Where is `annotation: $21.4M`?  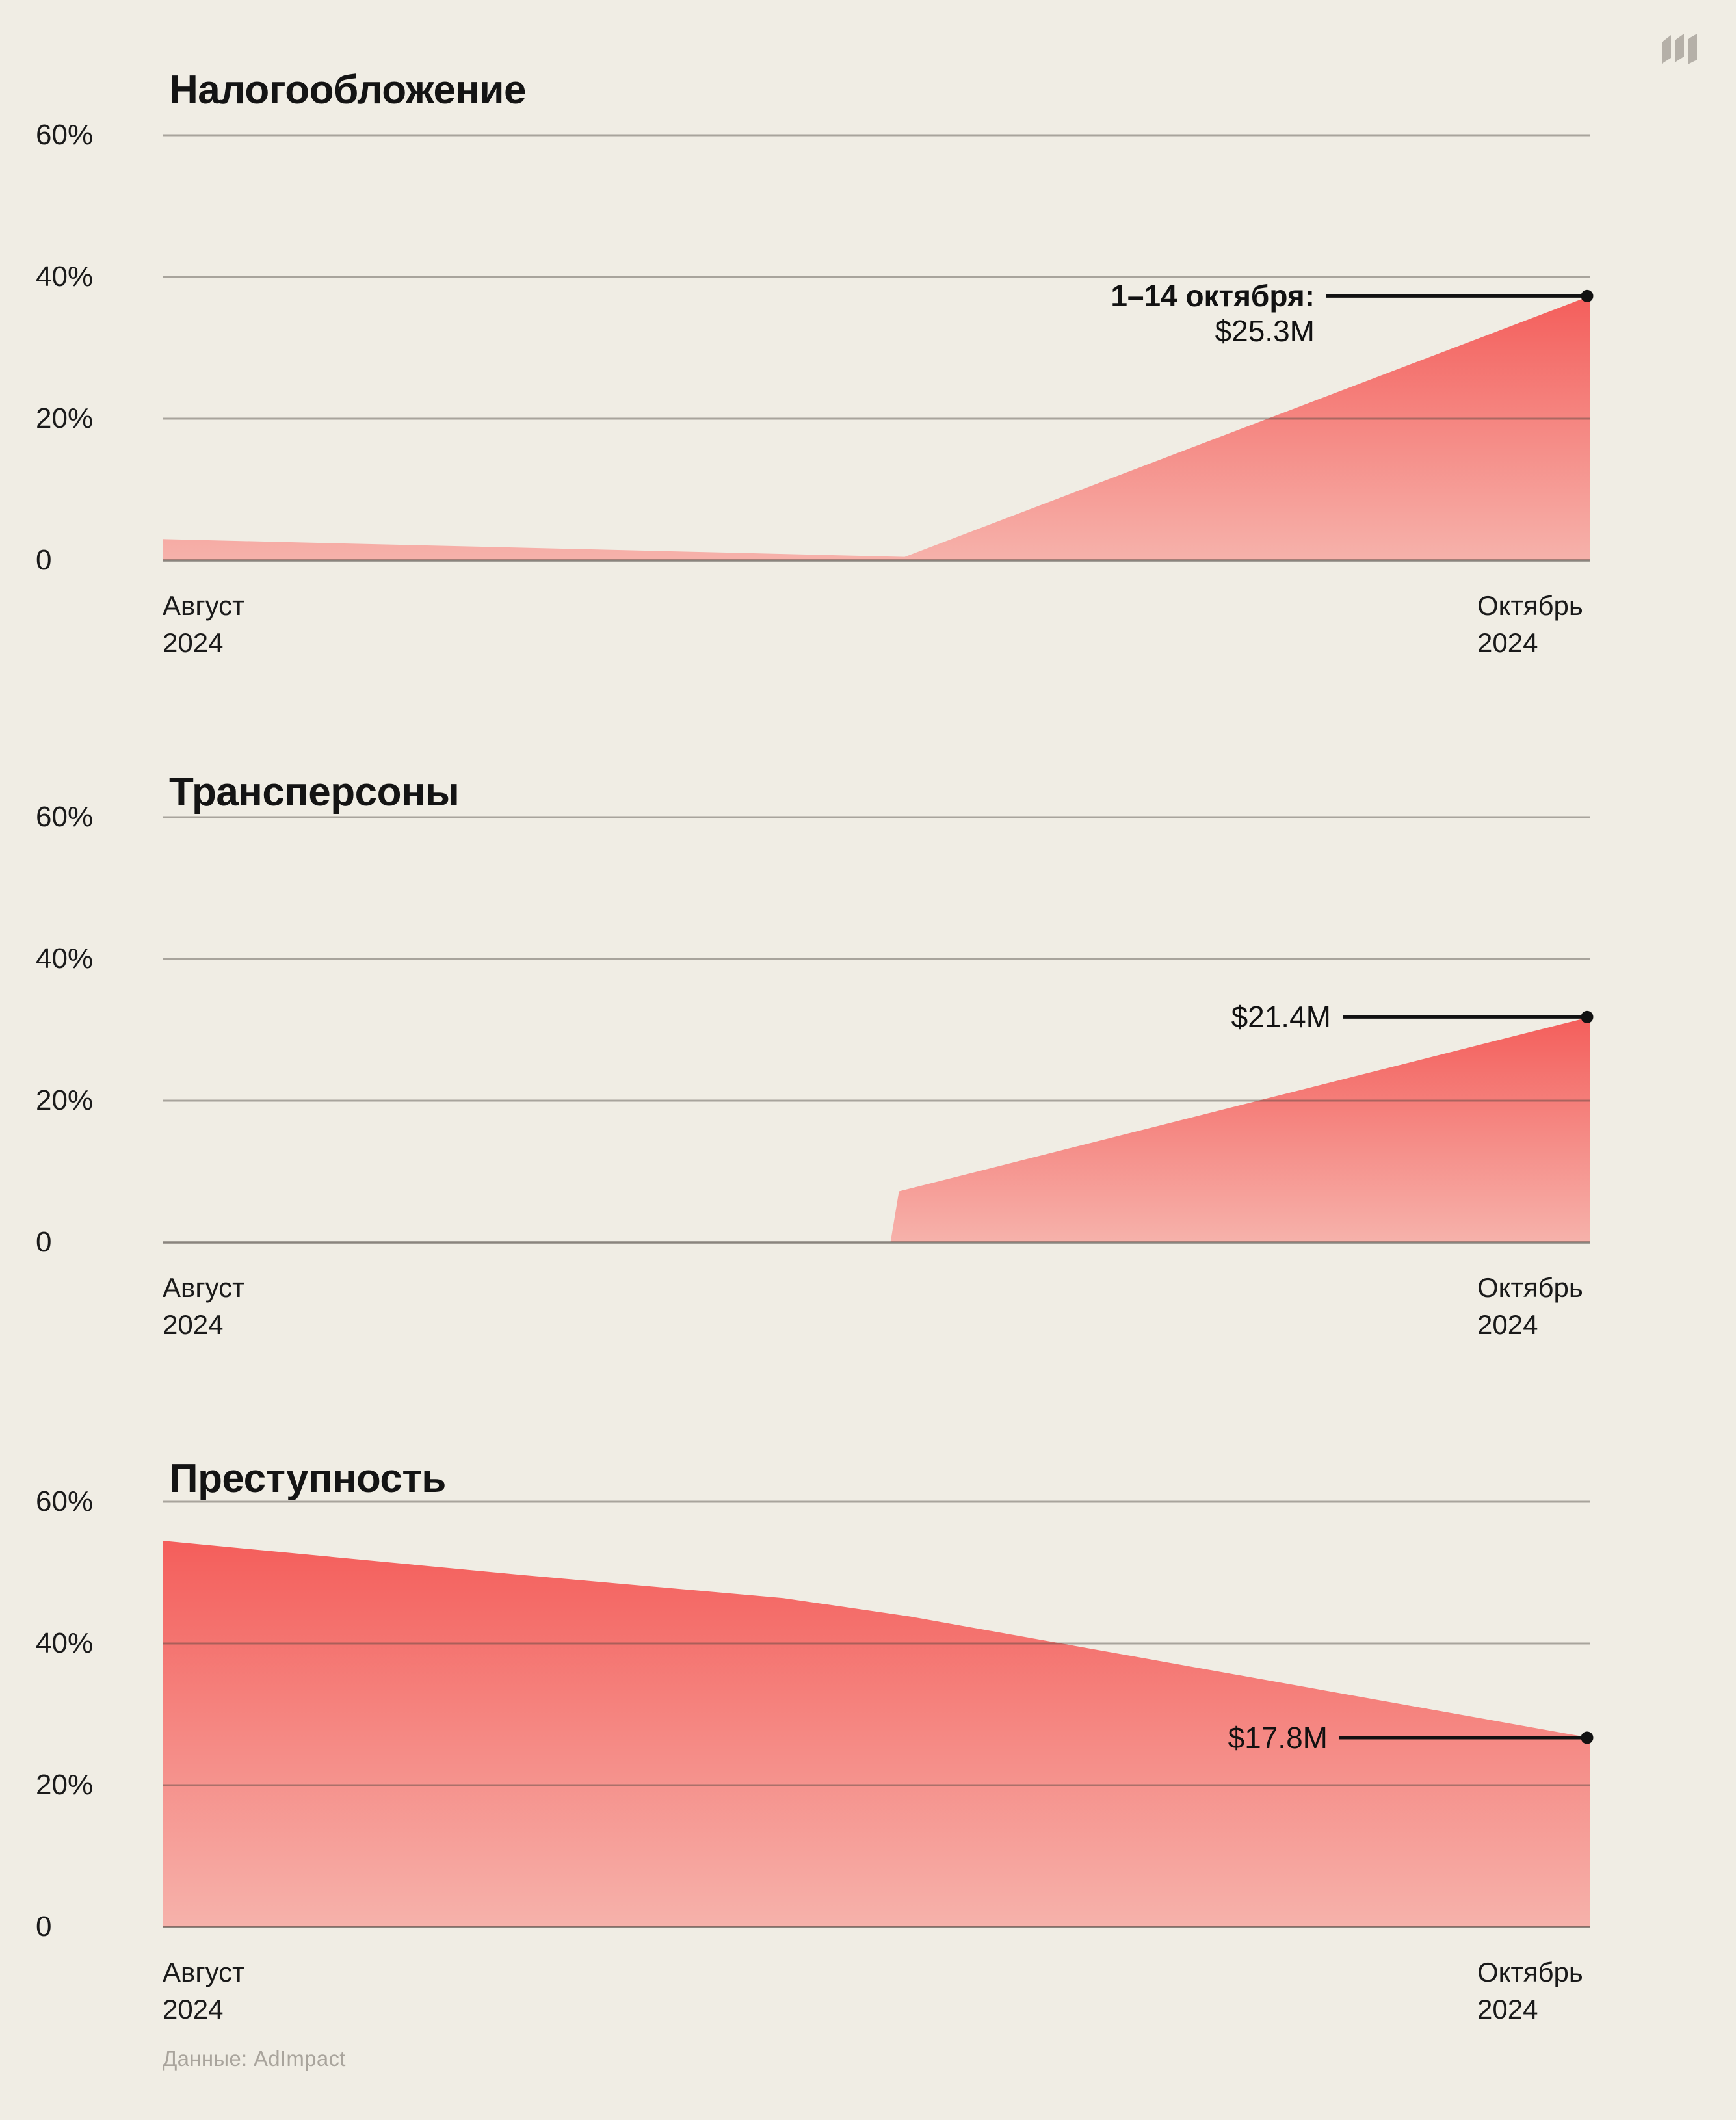
annotation: $21.4M is located at coordinates (1281, 1017).